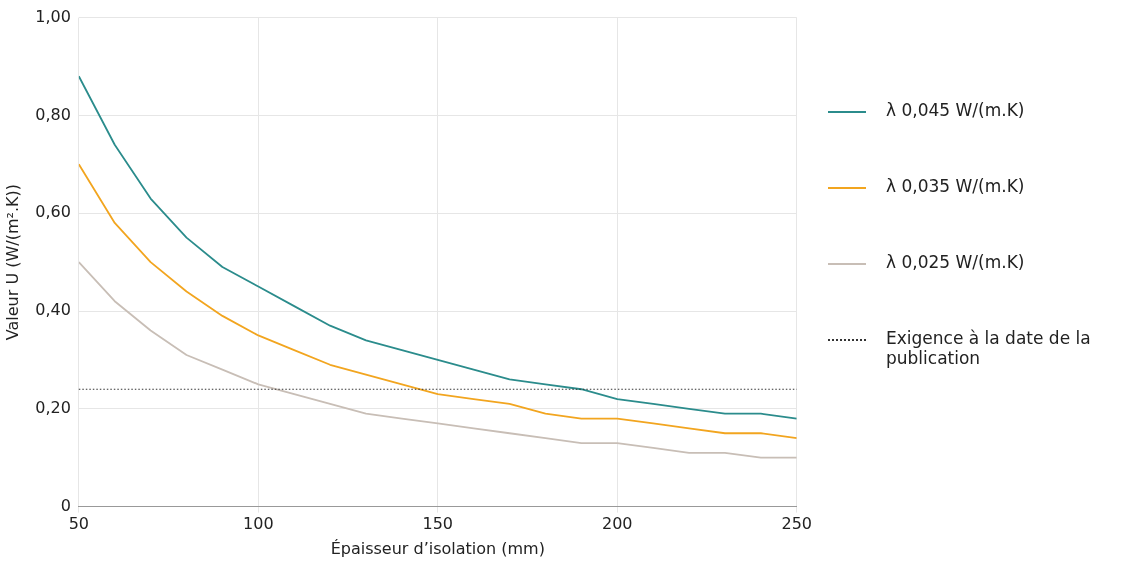  What do you see at coordinates (78, 524) in the screenshot?
I see `x-tick-label: 50` at bounding box center [78, 524].